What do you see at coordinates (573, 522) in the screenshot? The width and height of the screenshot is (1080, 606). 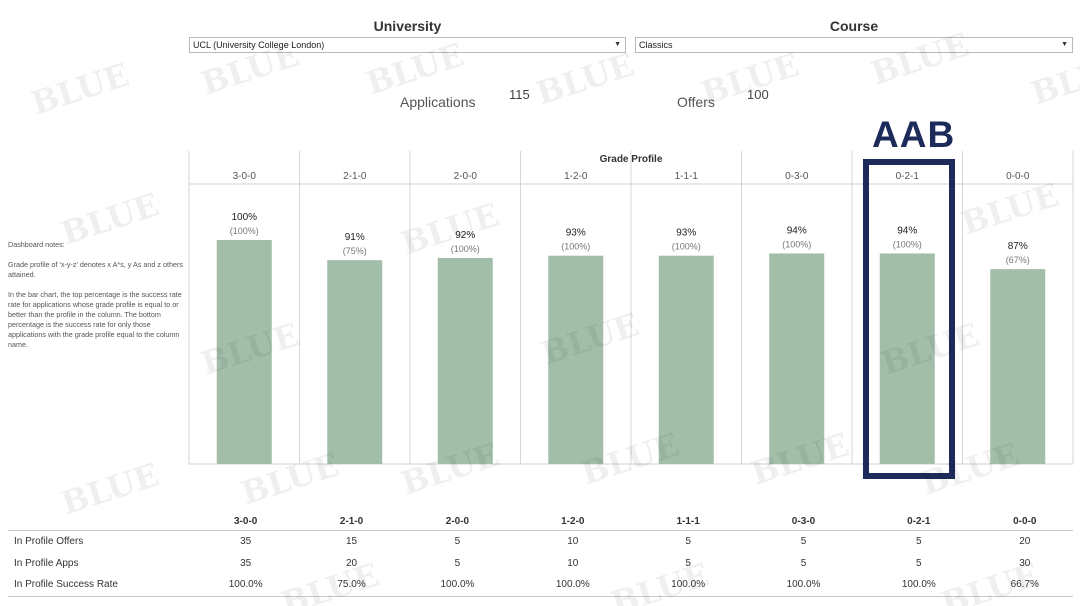 I see `column-header: 1-2-0` at bounding box center [573, 522].